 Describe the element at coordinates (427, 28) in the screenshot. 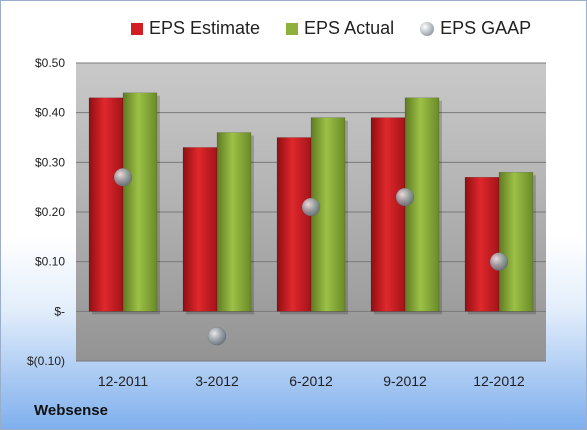

I see `gaap-ball-icon` at that location.